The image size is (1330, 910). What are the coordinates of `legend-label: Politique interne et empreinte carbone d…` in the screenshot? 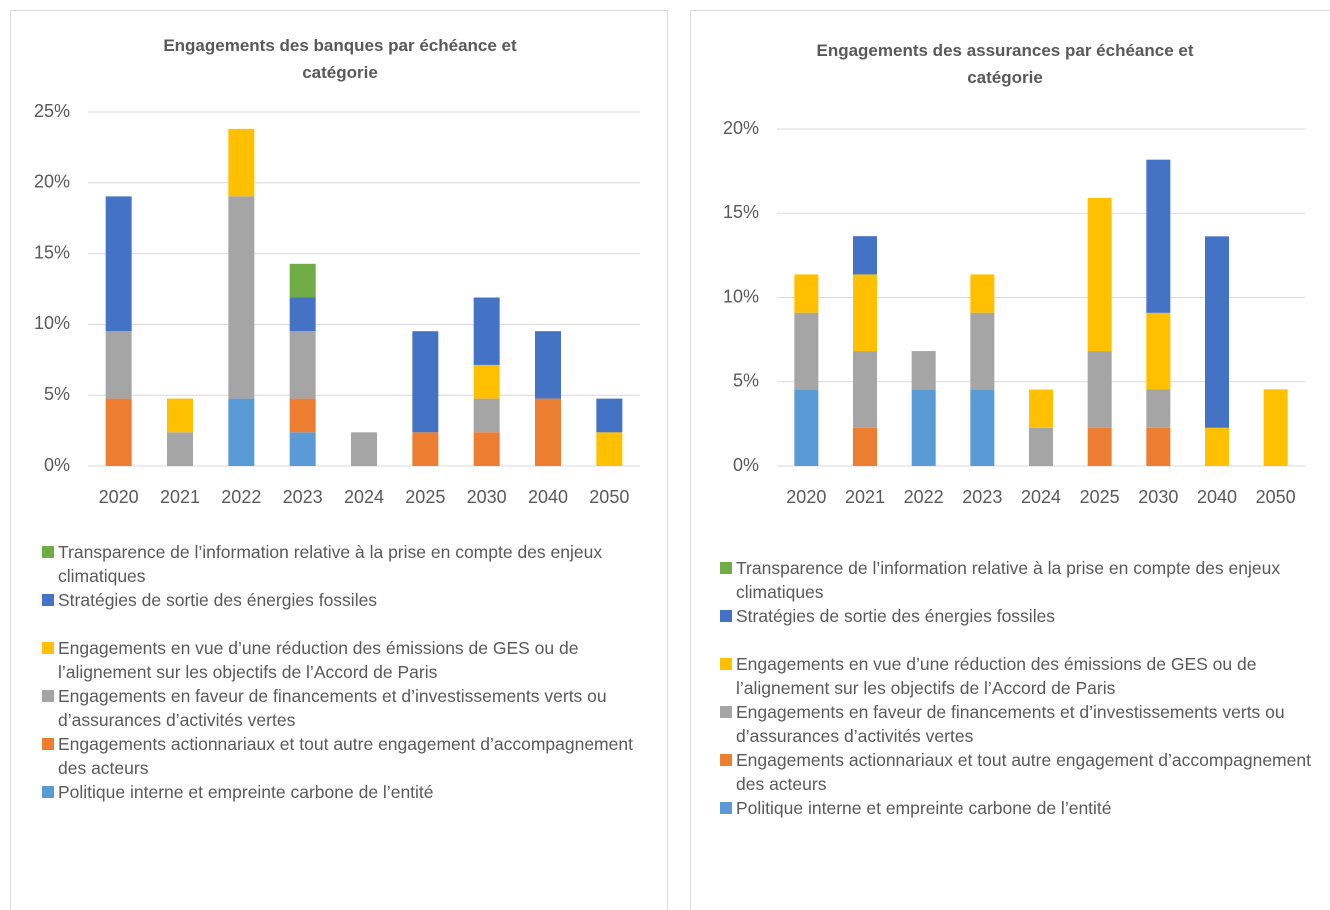 It's located at (924, 808).